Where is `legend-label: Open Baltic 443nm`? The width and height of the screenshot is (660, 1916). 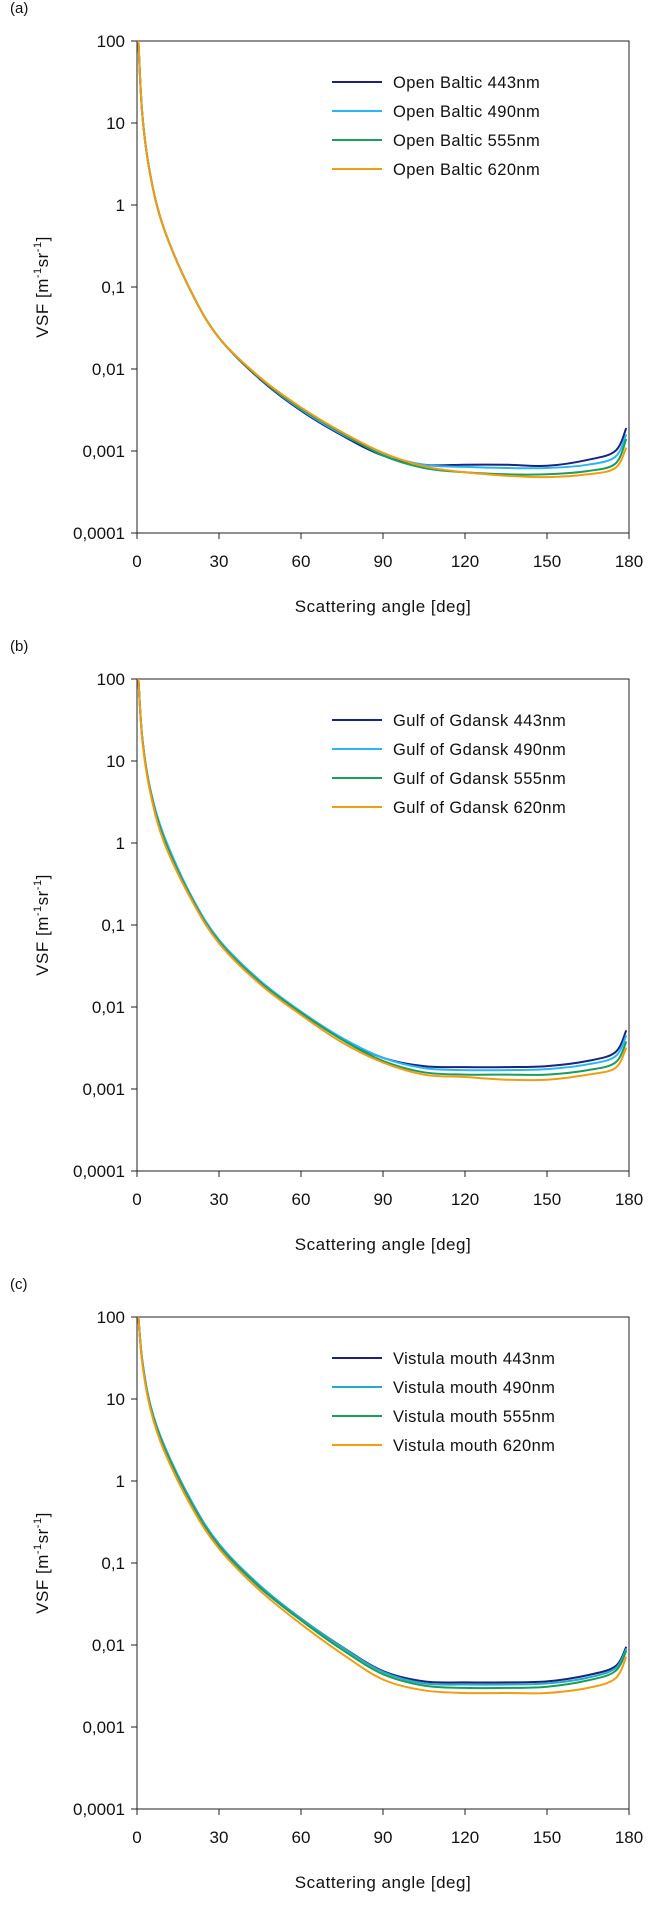 legend-label: Open Baltic 443nm is located at coordinates (466, 83).